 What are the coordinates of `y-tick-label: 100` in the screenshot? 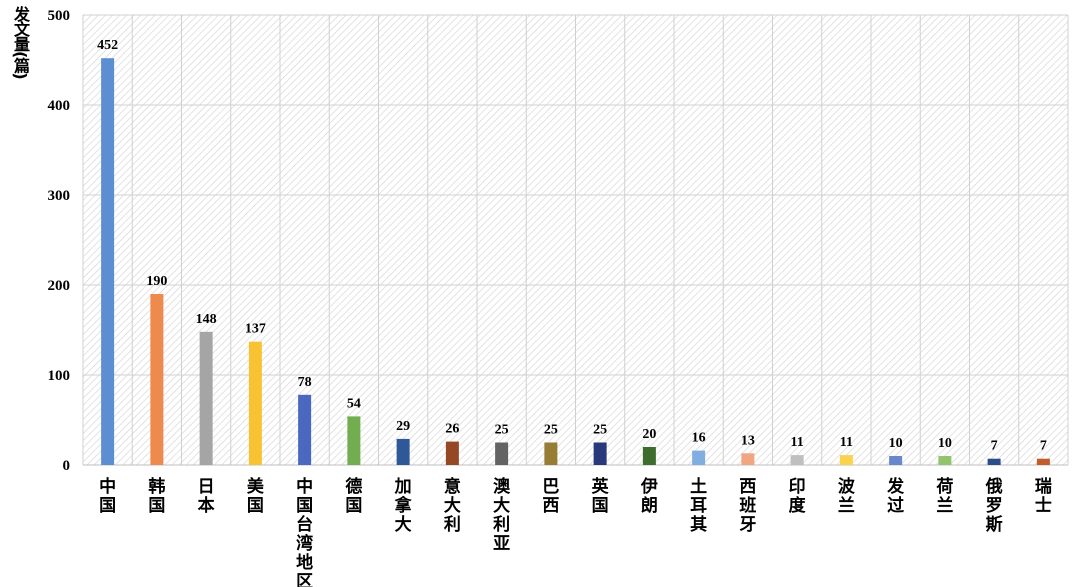 It's located at (59, 376).